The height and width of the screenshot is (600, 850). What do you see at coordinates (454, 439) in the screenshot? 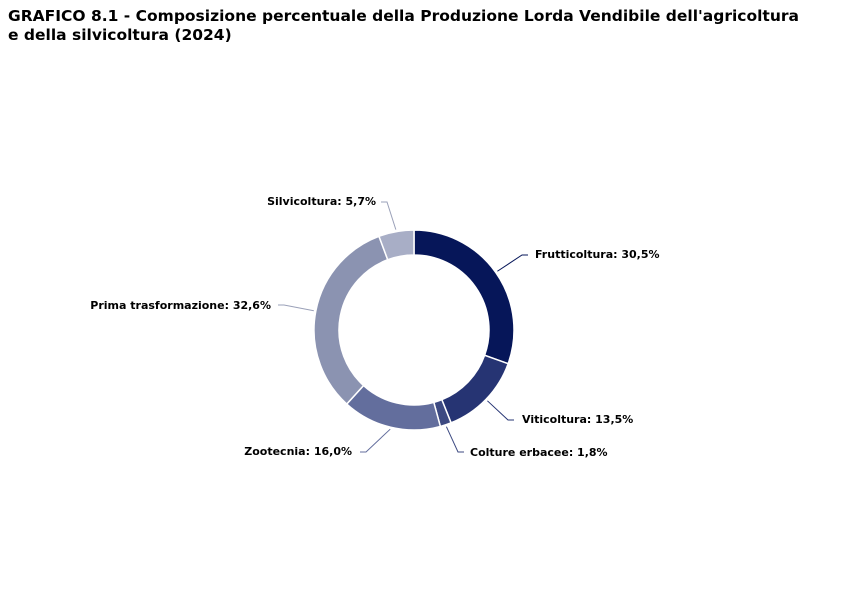
I see `leader-colture-erbacee` at bounding box center [454, 439].